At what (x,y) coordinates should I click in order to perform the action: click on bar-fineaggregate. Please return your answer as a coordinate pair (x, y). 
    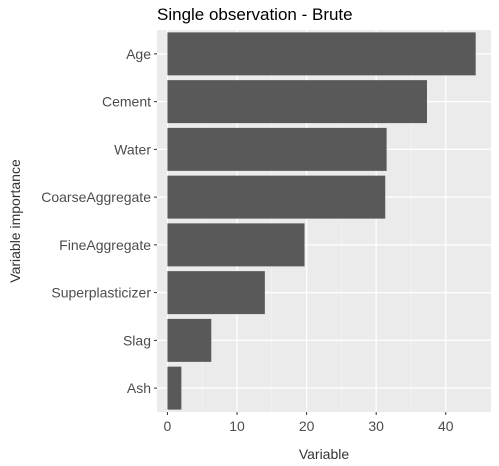
    Looking at the image, I should click on (236, 245).